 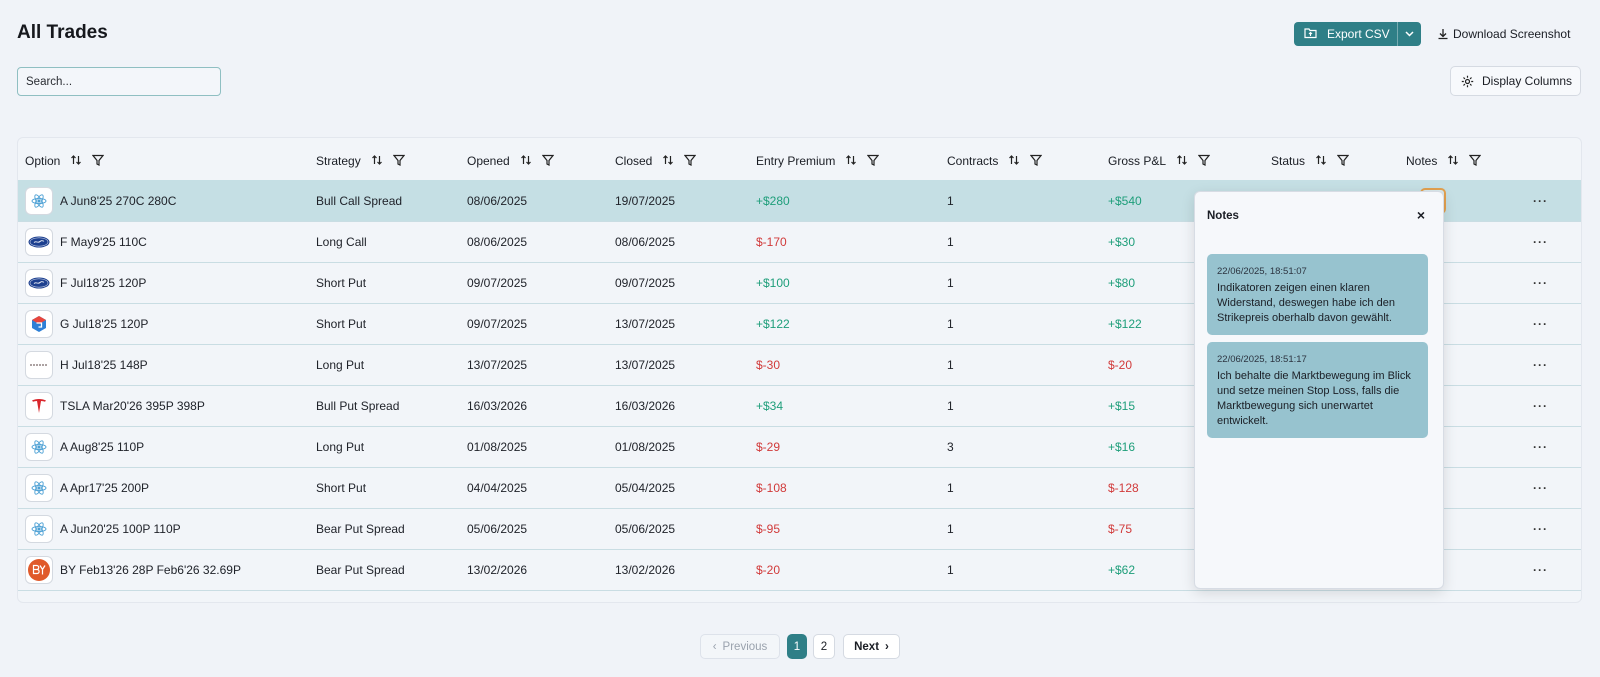 What do you see at coordinates (1409, 34) in the screenshot?
I see `export-dropdown-toggle` at bounding box center [1409, 34].